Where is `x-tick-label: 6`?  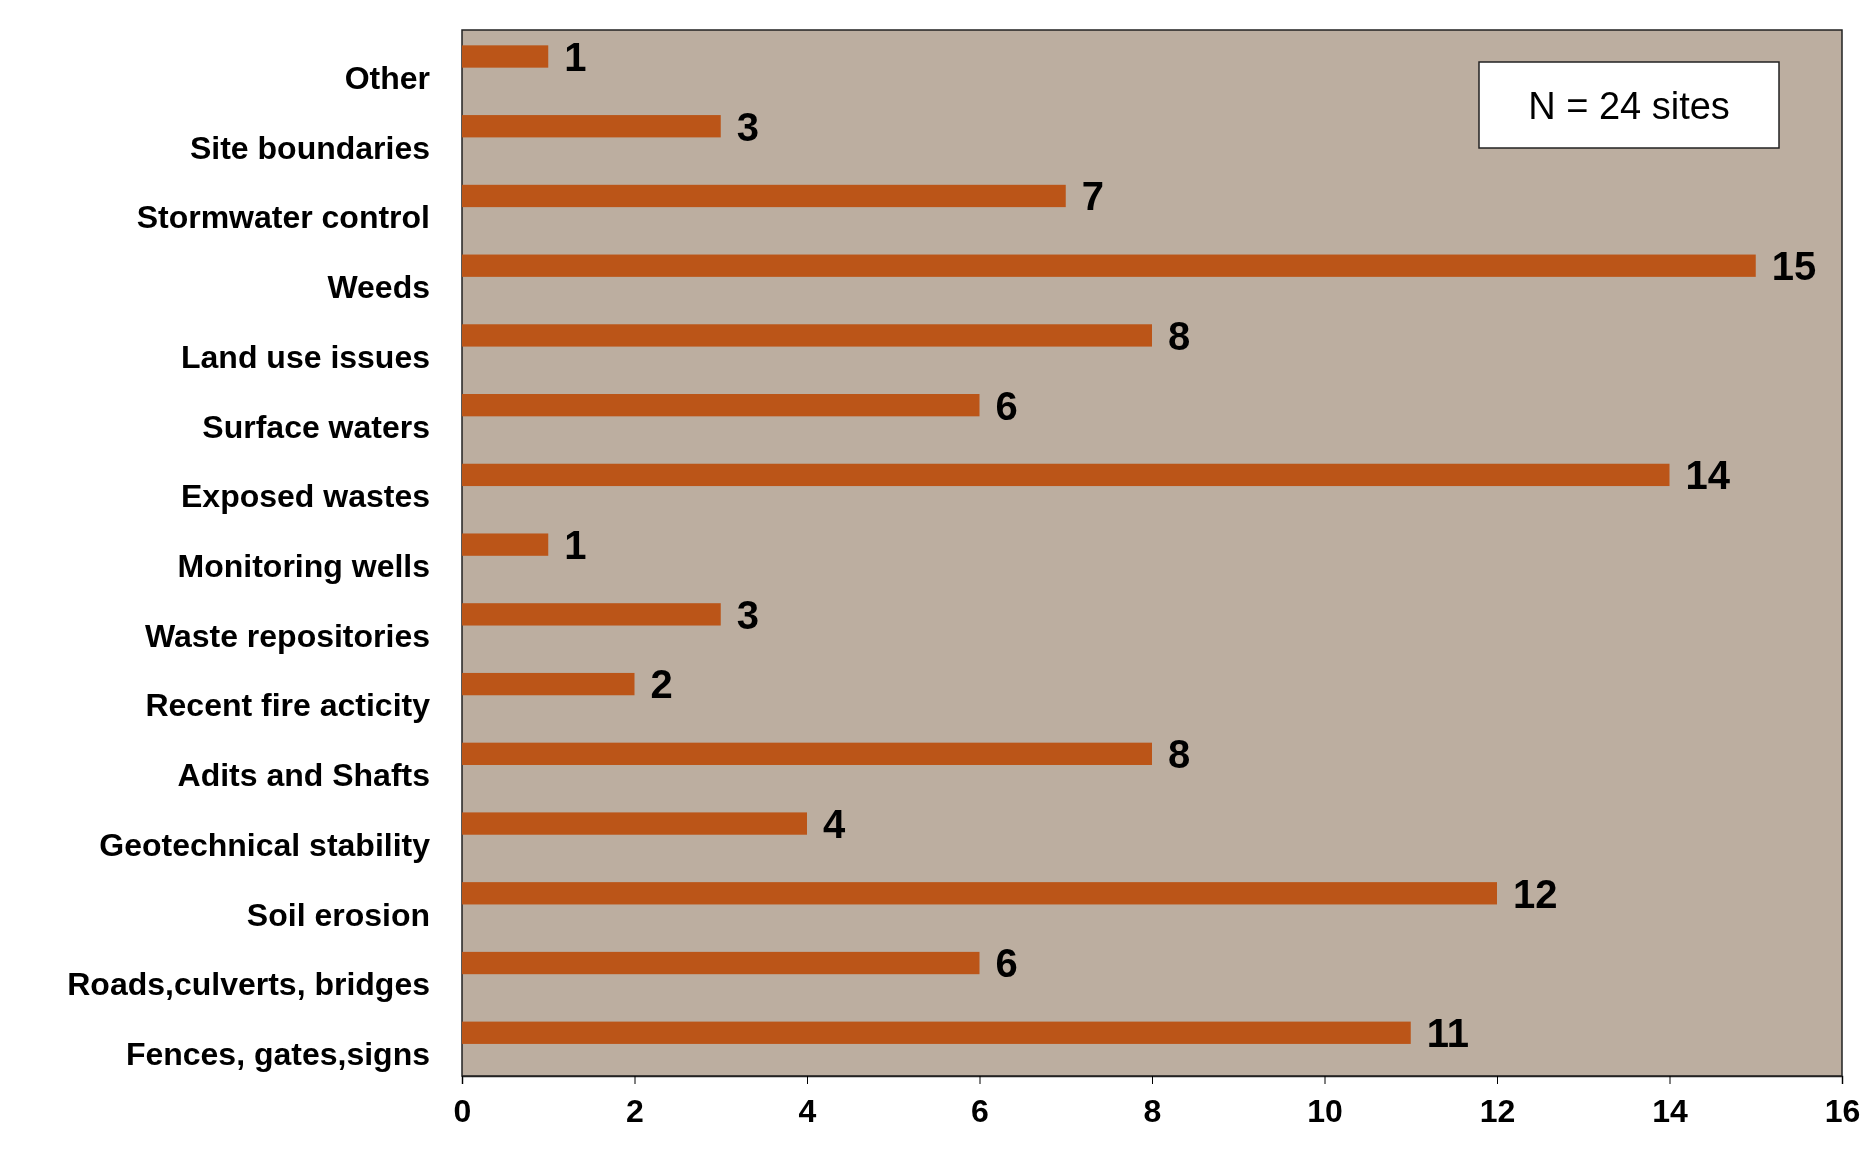
x-tick-label: 6 is located at coordinates (980, 1111).